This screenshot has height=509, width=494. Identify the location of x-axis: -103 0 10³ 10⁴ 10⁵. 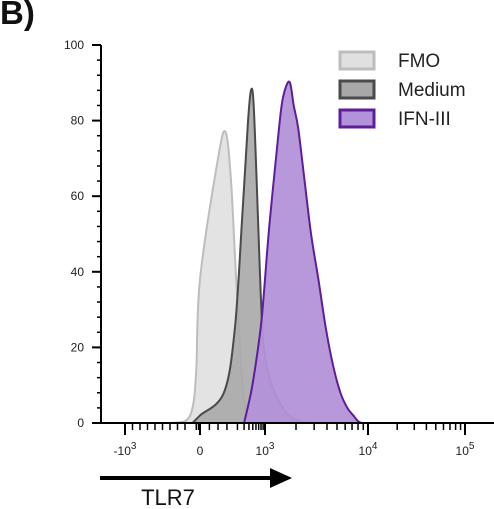
(297, 440).